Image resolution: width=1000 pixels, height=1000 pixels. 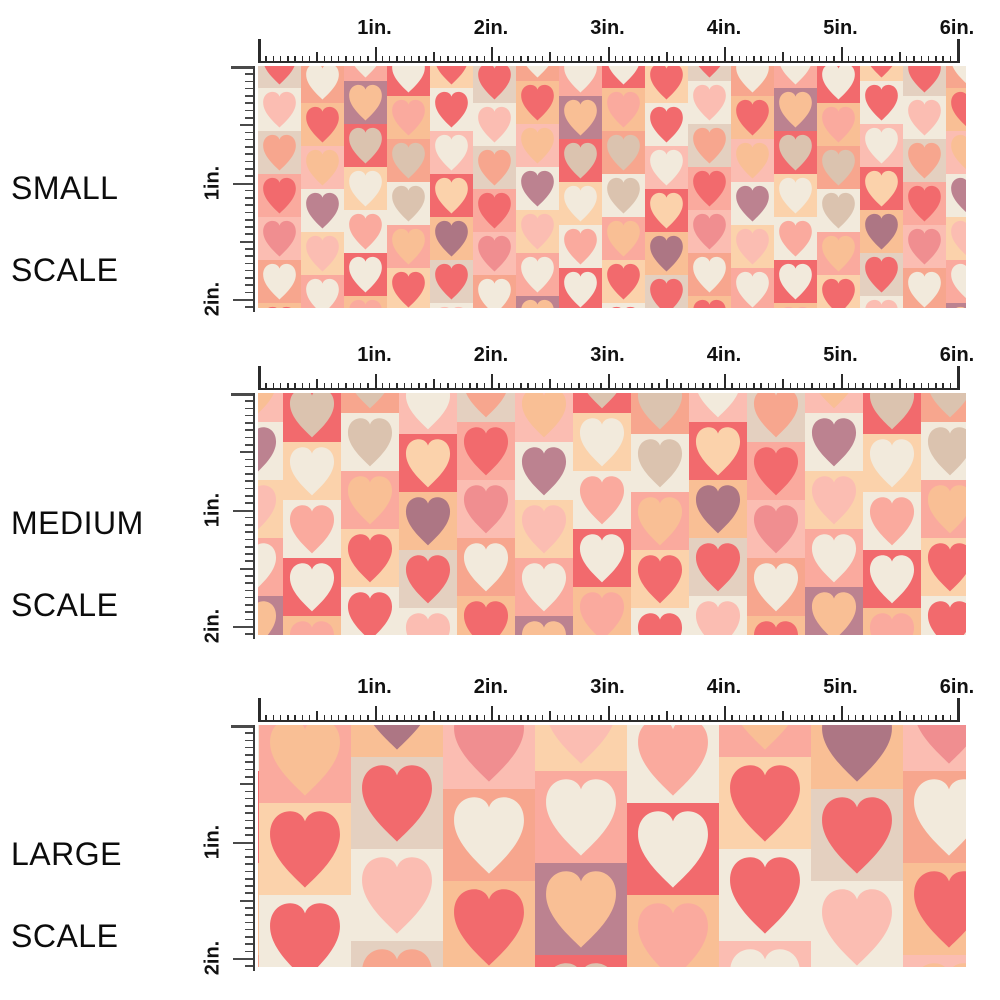 What do you see at coordinates (491, 28) in the screenshot?
I see `inch-label: 2in.` at bounding box center [491, 28].